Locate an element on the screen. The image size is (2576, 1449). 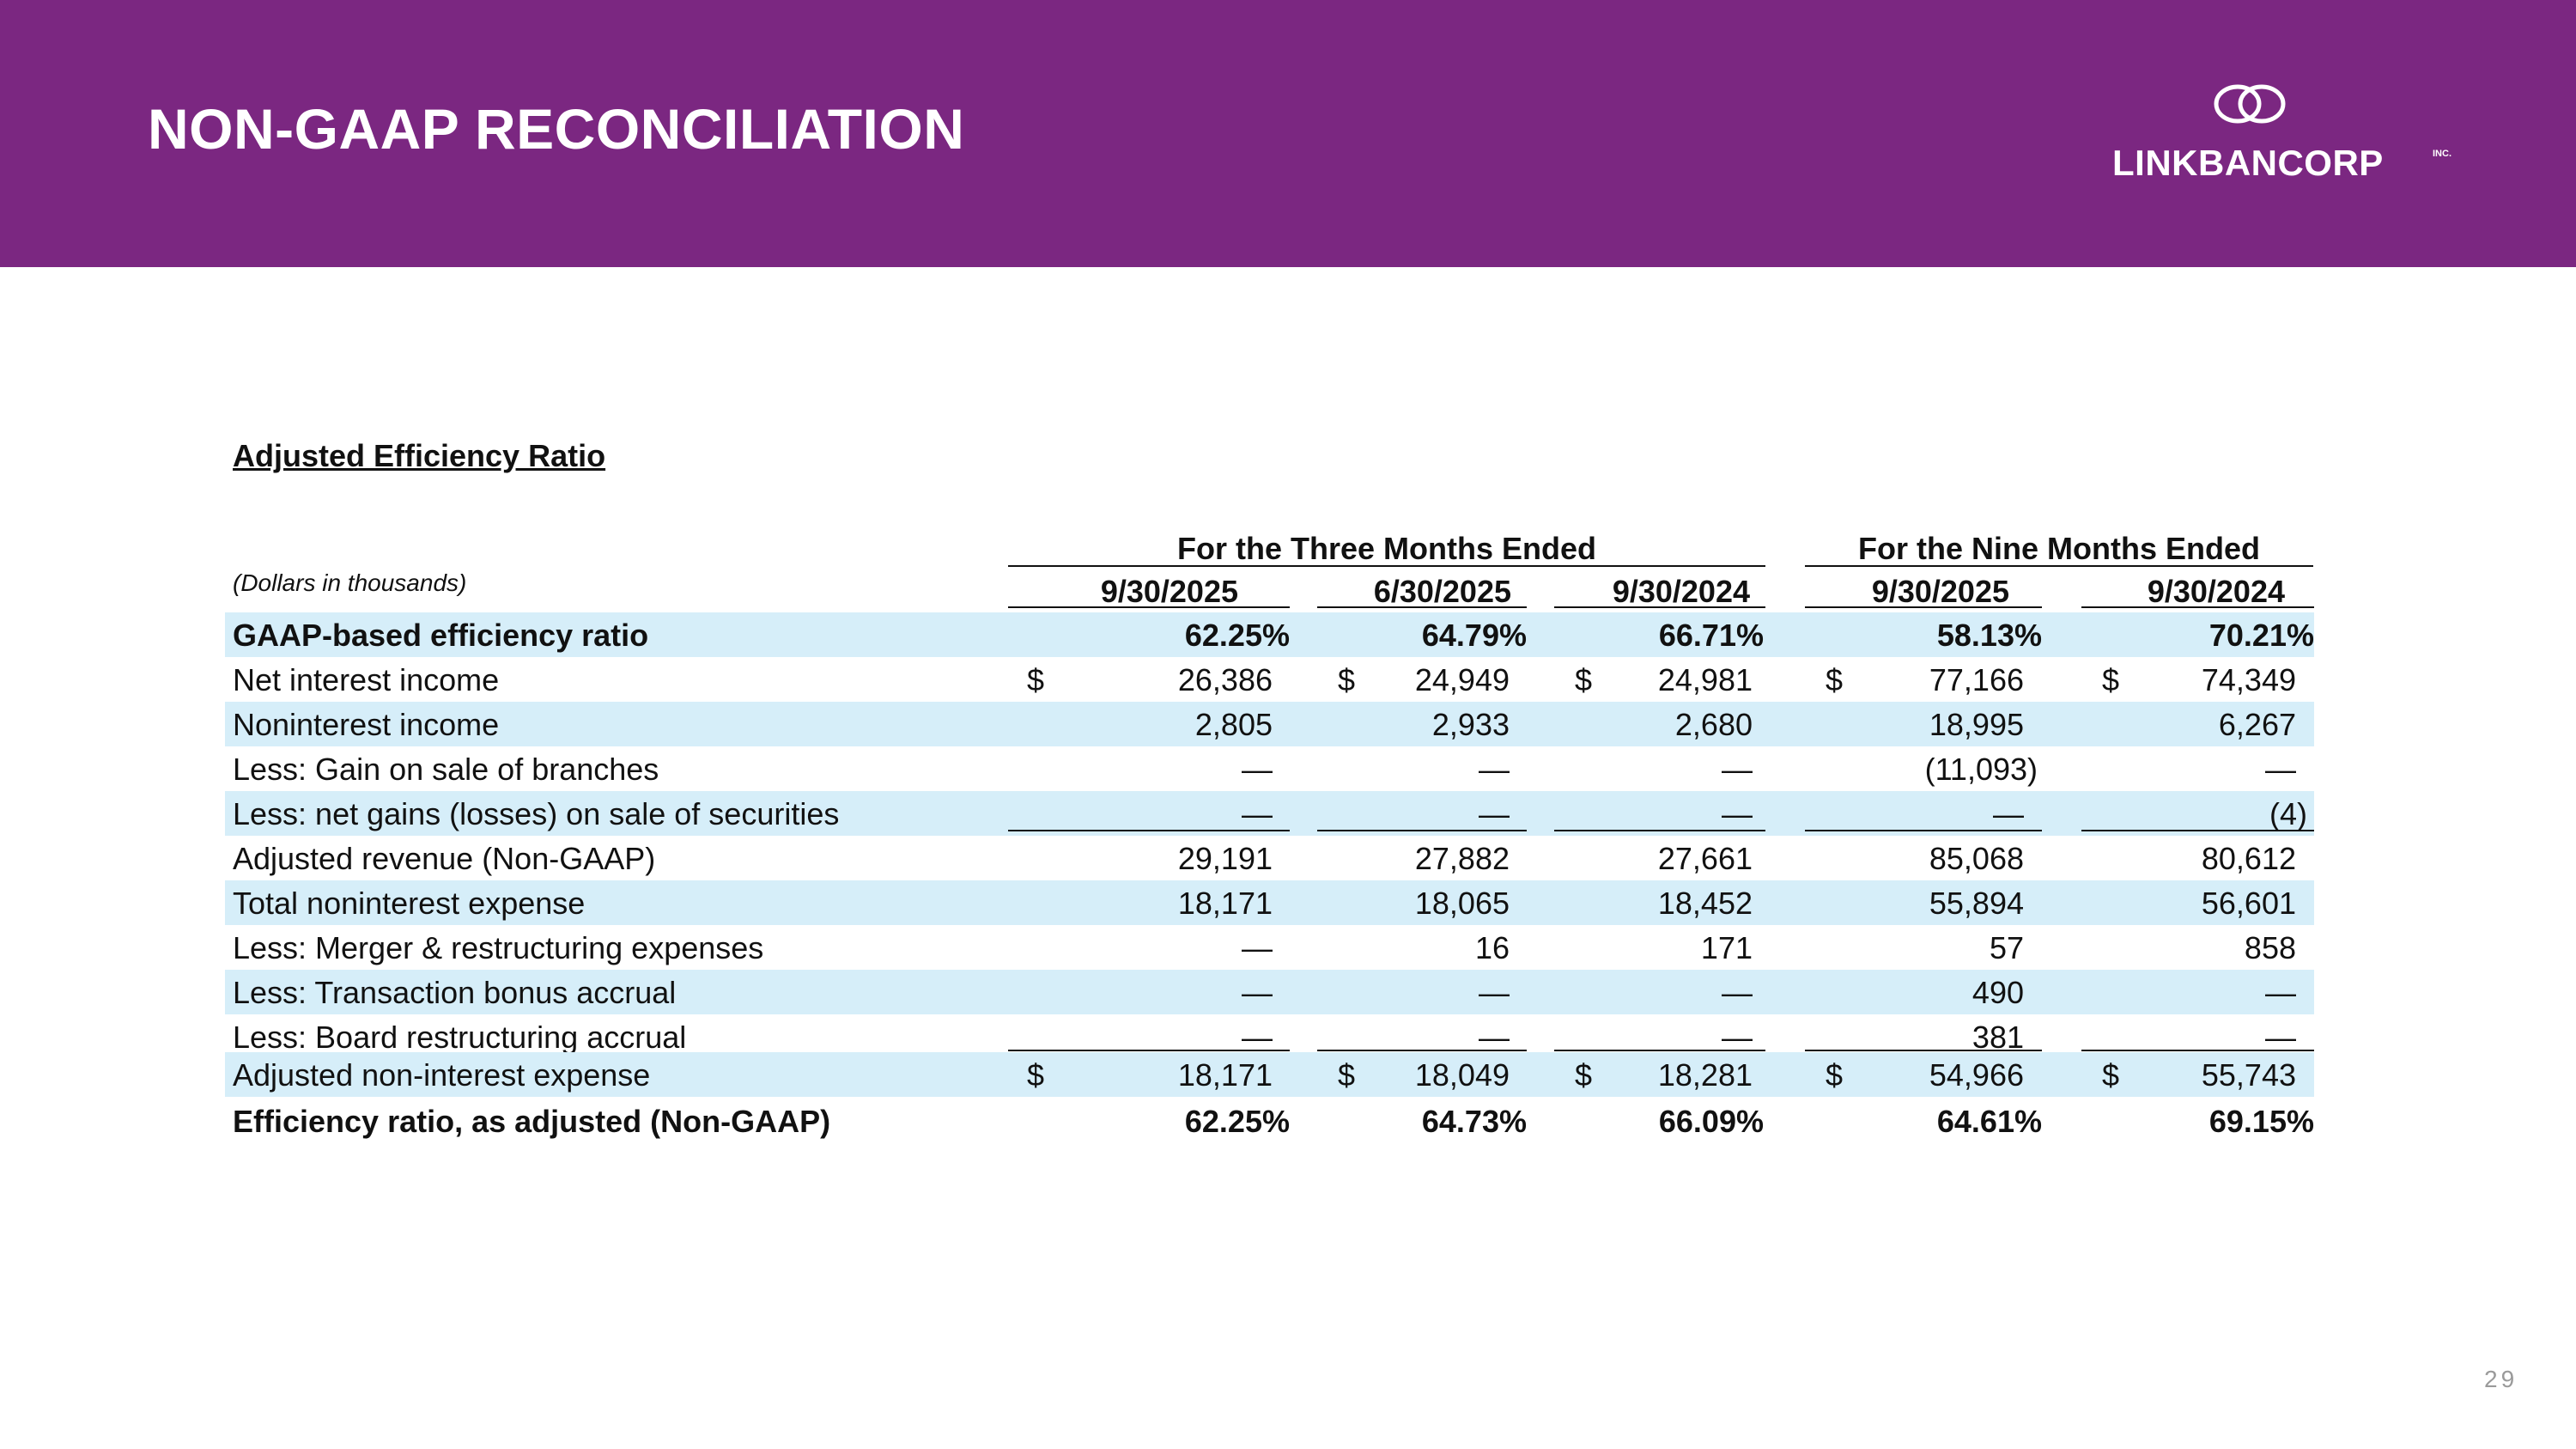
row-label: Less: Transaction bonus accrual is located at coordinates (455, 992).